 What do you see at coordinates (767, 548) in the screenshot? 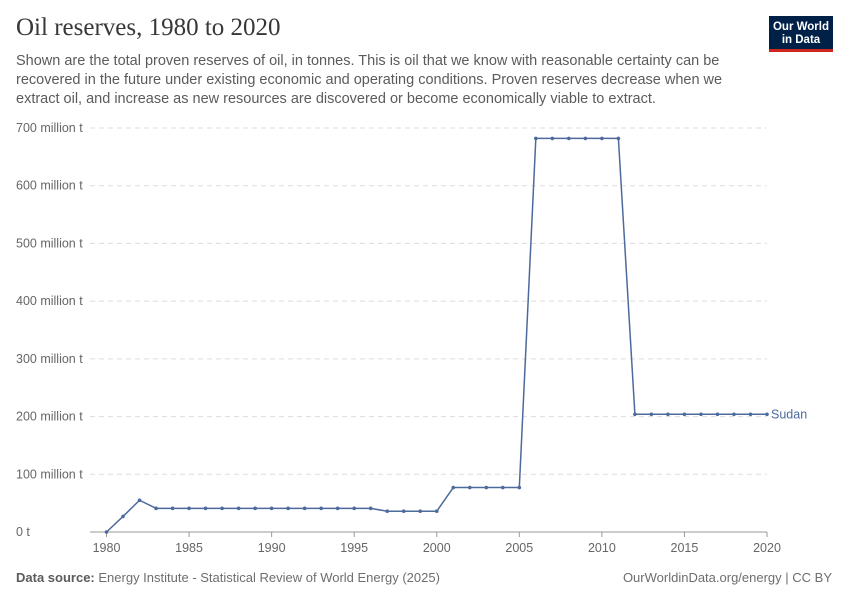
I see `x-tick-label: 2020` at bounding box center [767, 548].